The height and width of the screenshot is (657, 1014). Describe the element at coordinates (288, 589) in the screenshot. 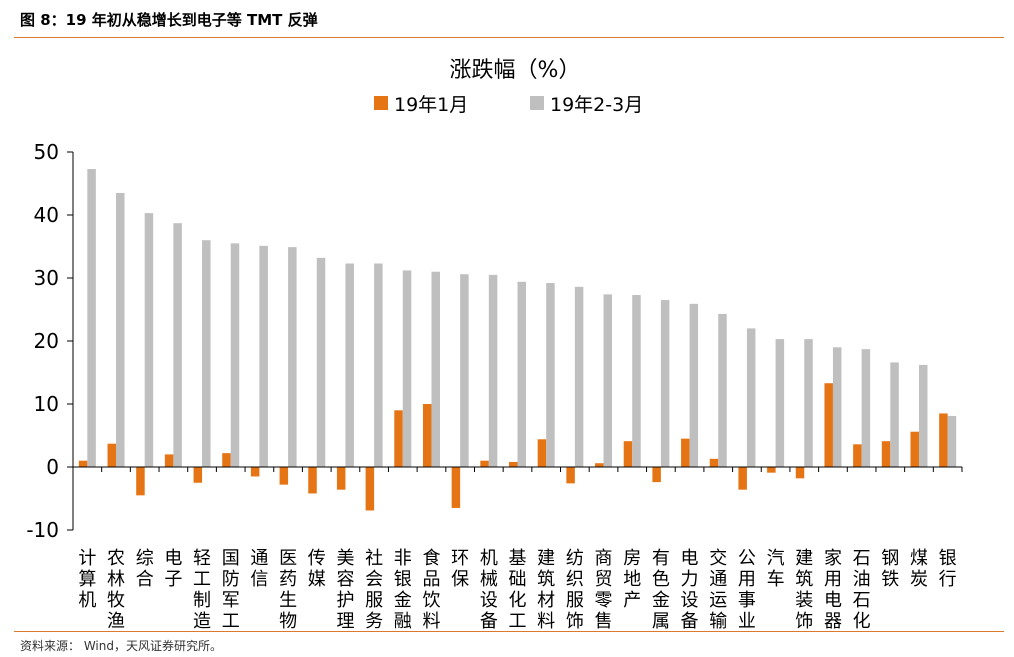

I see `x-tick-label: 医药生物` at that location.